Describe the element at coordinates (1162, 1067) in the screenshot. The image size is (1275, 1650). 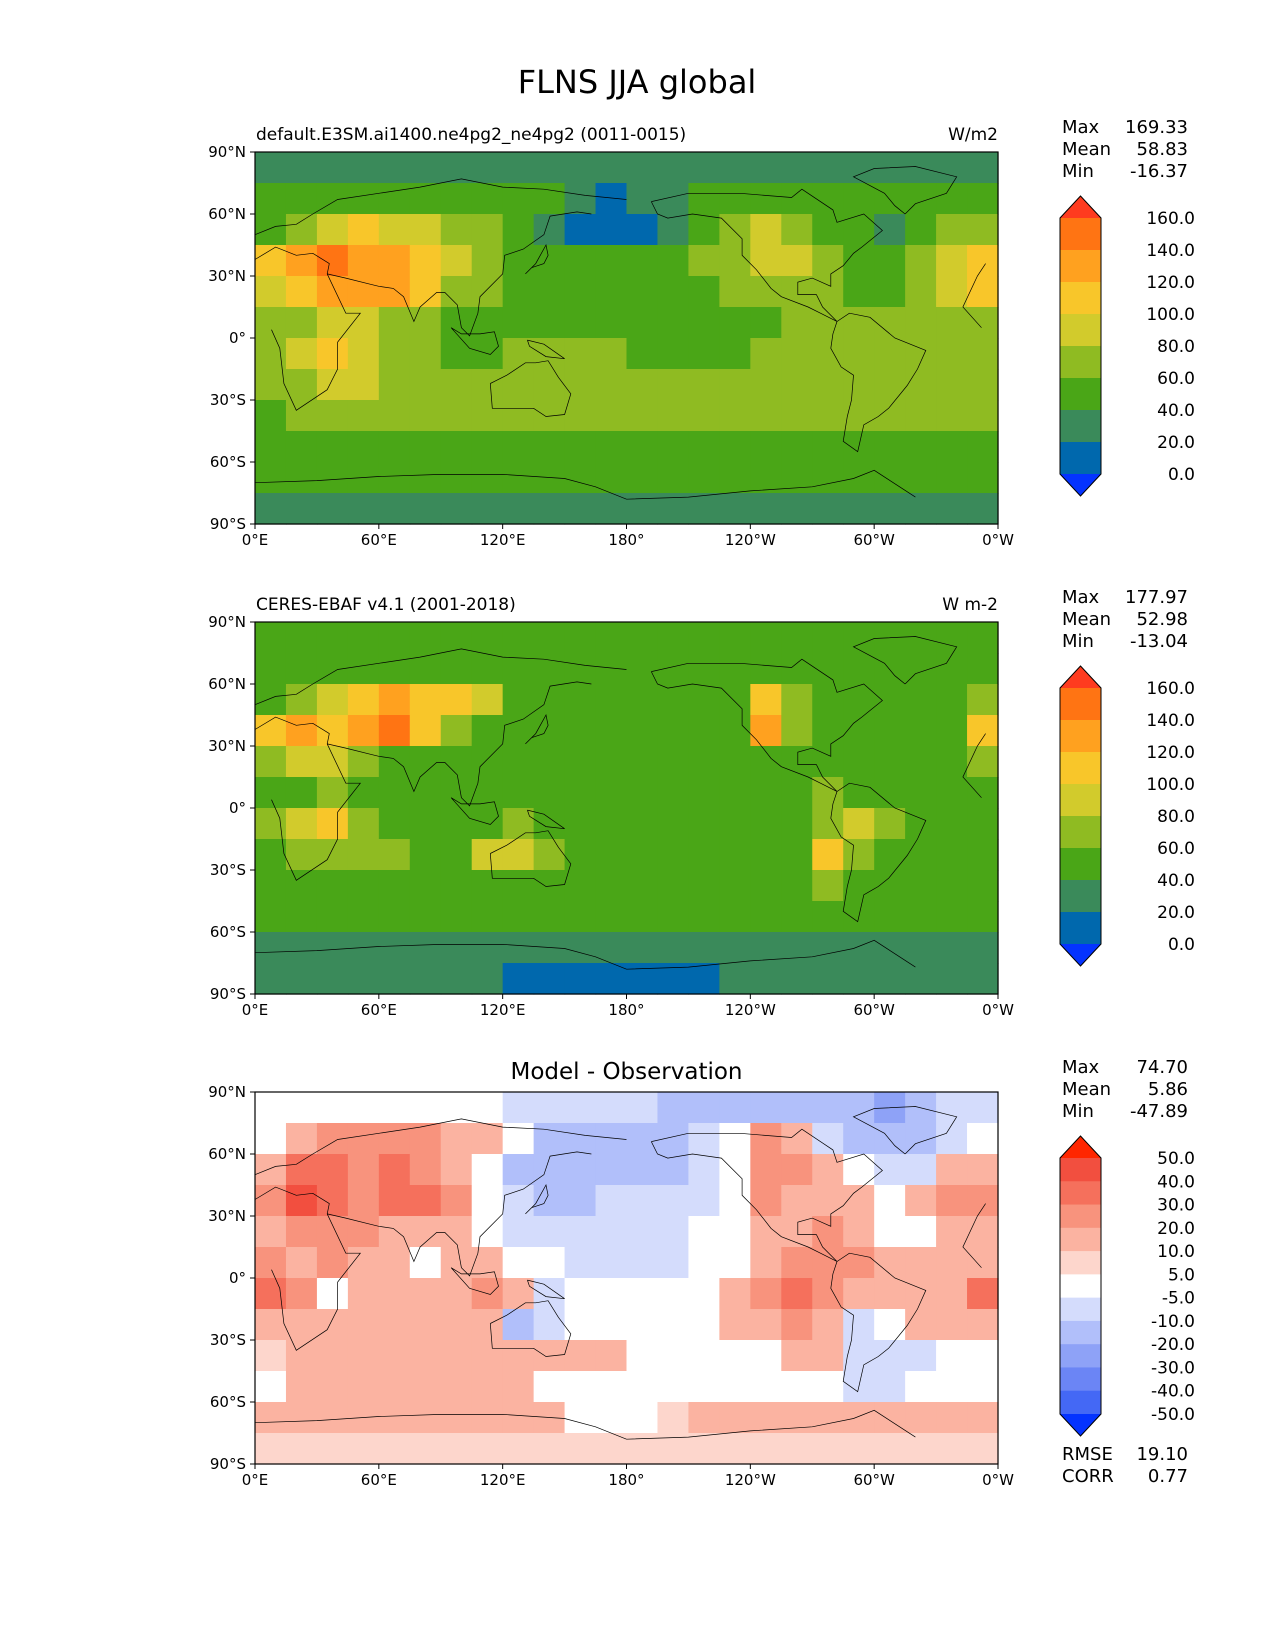
I see `stat-value-max: 74.70` at that location.